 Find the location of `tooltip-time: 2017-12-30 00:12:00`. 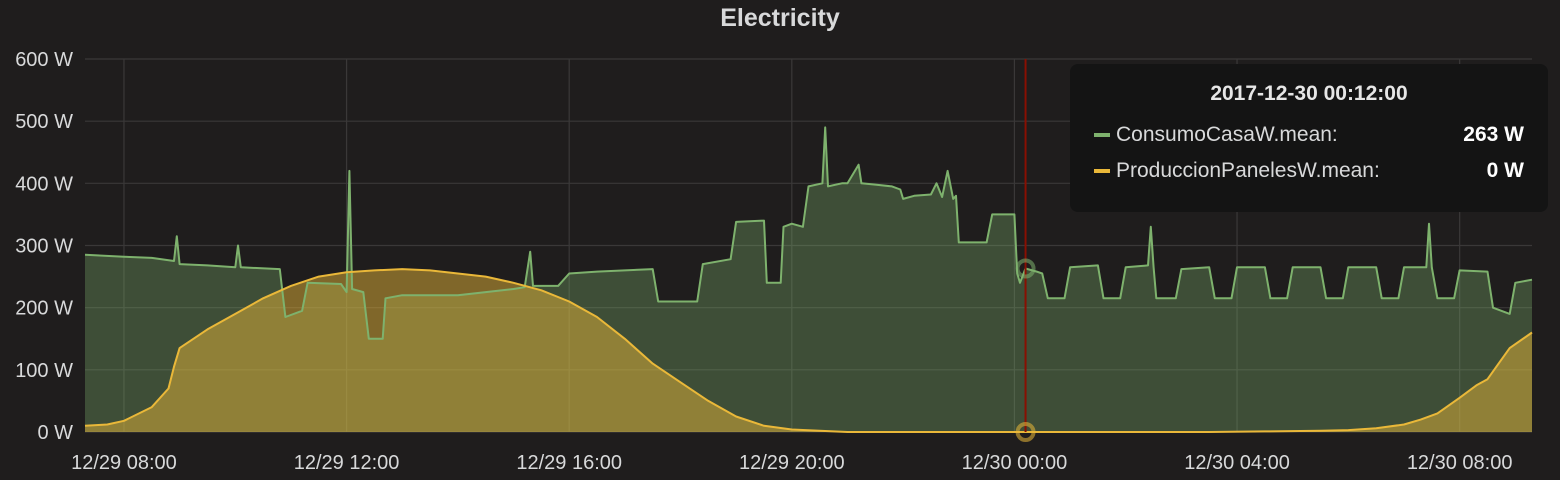

tooltip-time: 2017-12-30 00:12:00 is located at coordinates (1309, 93).